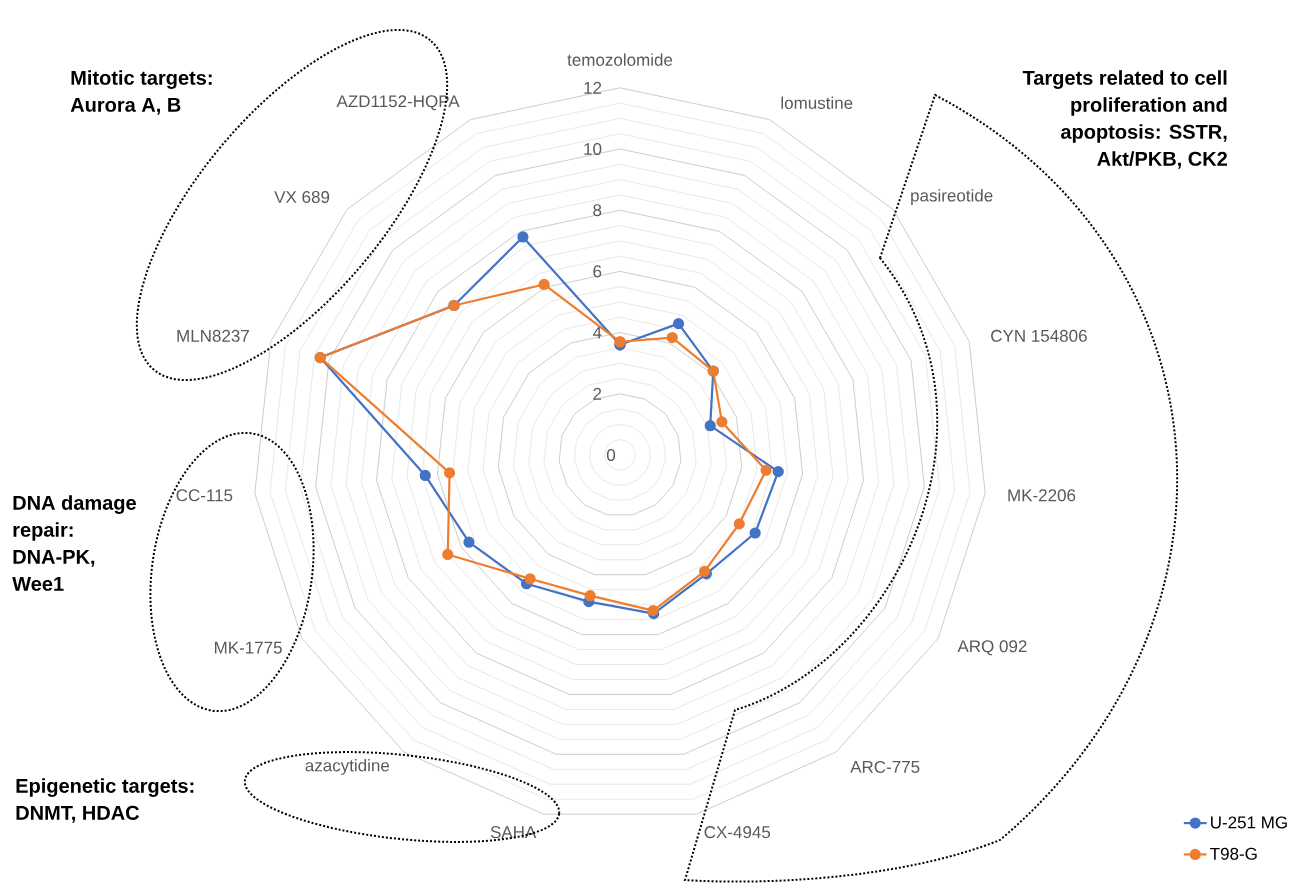 This screenshot has height=883, width=1313. What do you see at coordinates (1249, 822) in the screenshot?
I see `legend-label: U-251 MG` at bounding box center [1249, 822].